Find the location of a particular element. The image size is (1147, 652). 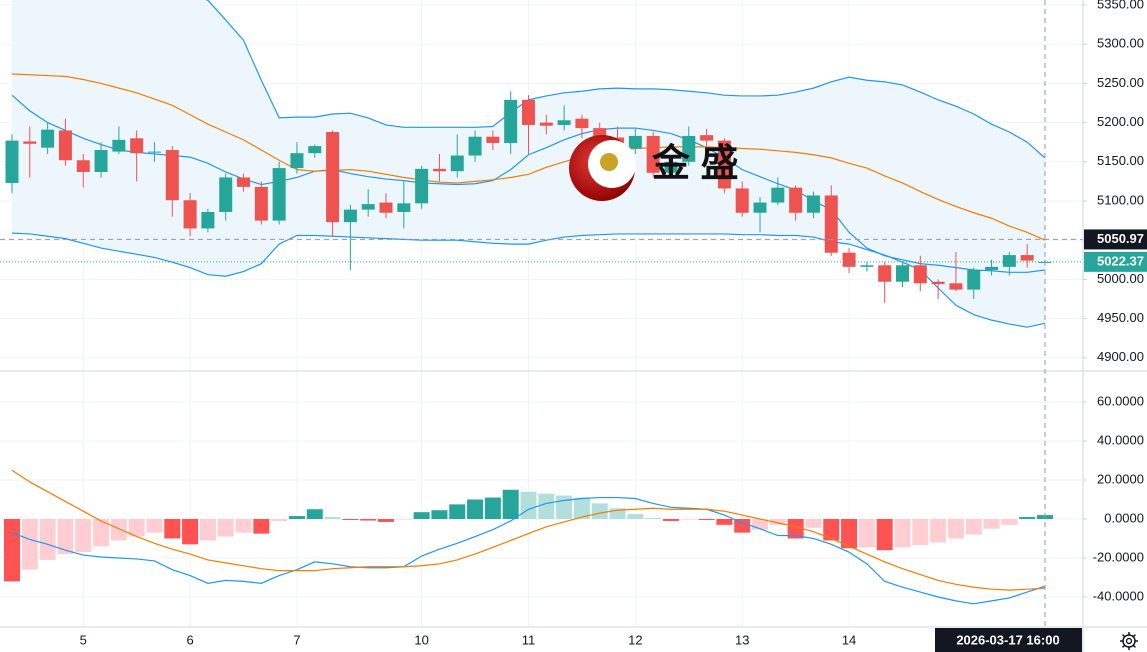

crosshair-price-badge is located at coordinates (1115, 239).